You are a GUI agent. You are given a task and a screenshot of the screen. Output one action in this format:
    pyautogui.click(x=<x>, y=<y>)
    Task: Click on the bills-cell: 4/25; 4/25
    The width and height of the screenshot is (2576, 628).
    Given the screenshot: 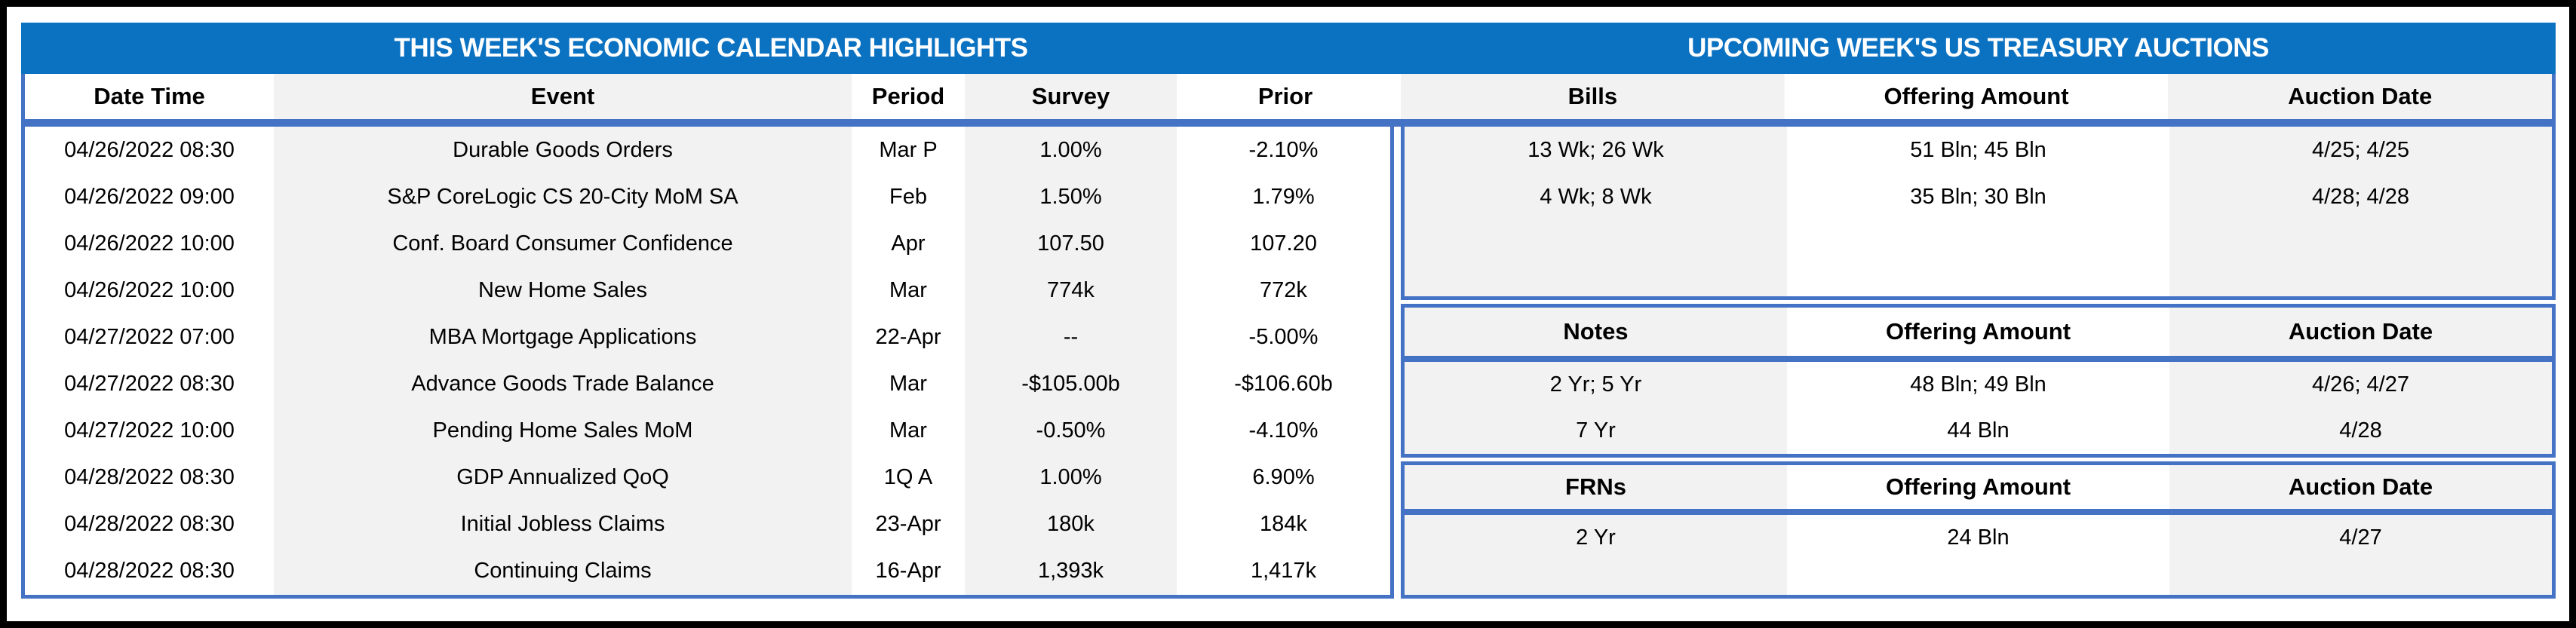 What is the action you would take?
    pyautogui.click(x=2360, y=149)
    